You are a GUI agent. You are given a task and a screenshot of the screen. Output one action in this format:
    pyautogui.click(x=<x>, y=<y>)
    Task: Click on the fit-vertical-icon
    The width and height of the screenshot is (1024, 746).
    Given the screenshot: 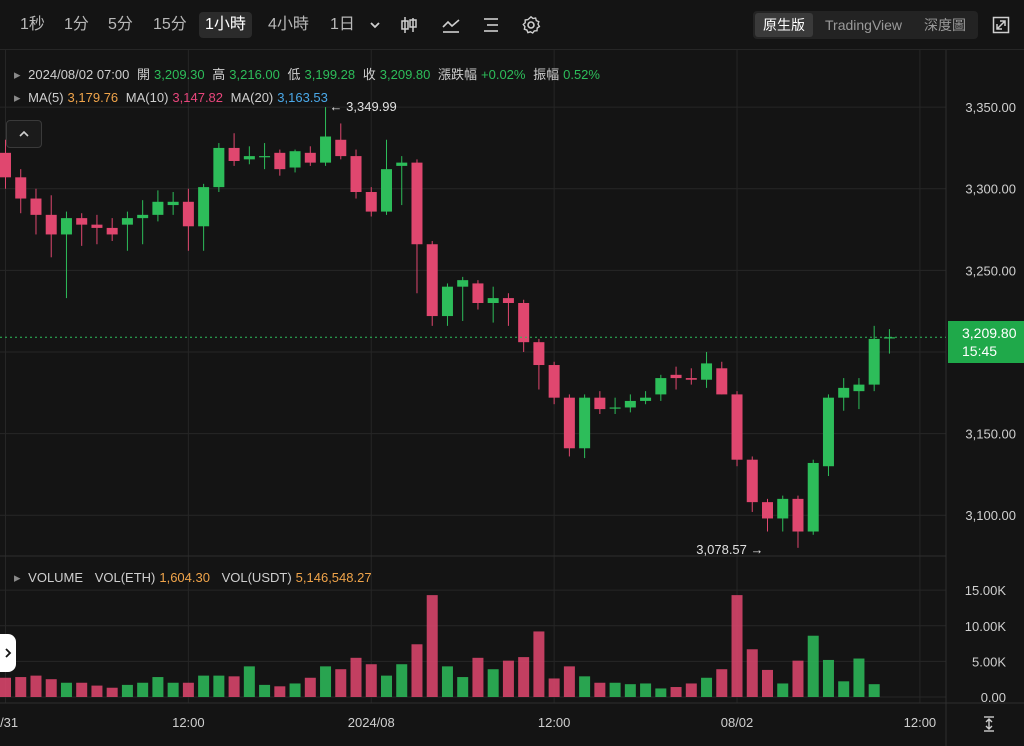 What is the action you would take?
    pyautogui.click(x=989, y=724)
    